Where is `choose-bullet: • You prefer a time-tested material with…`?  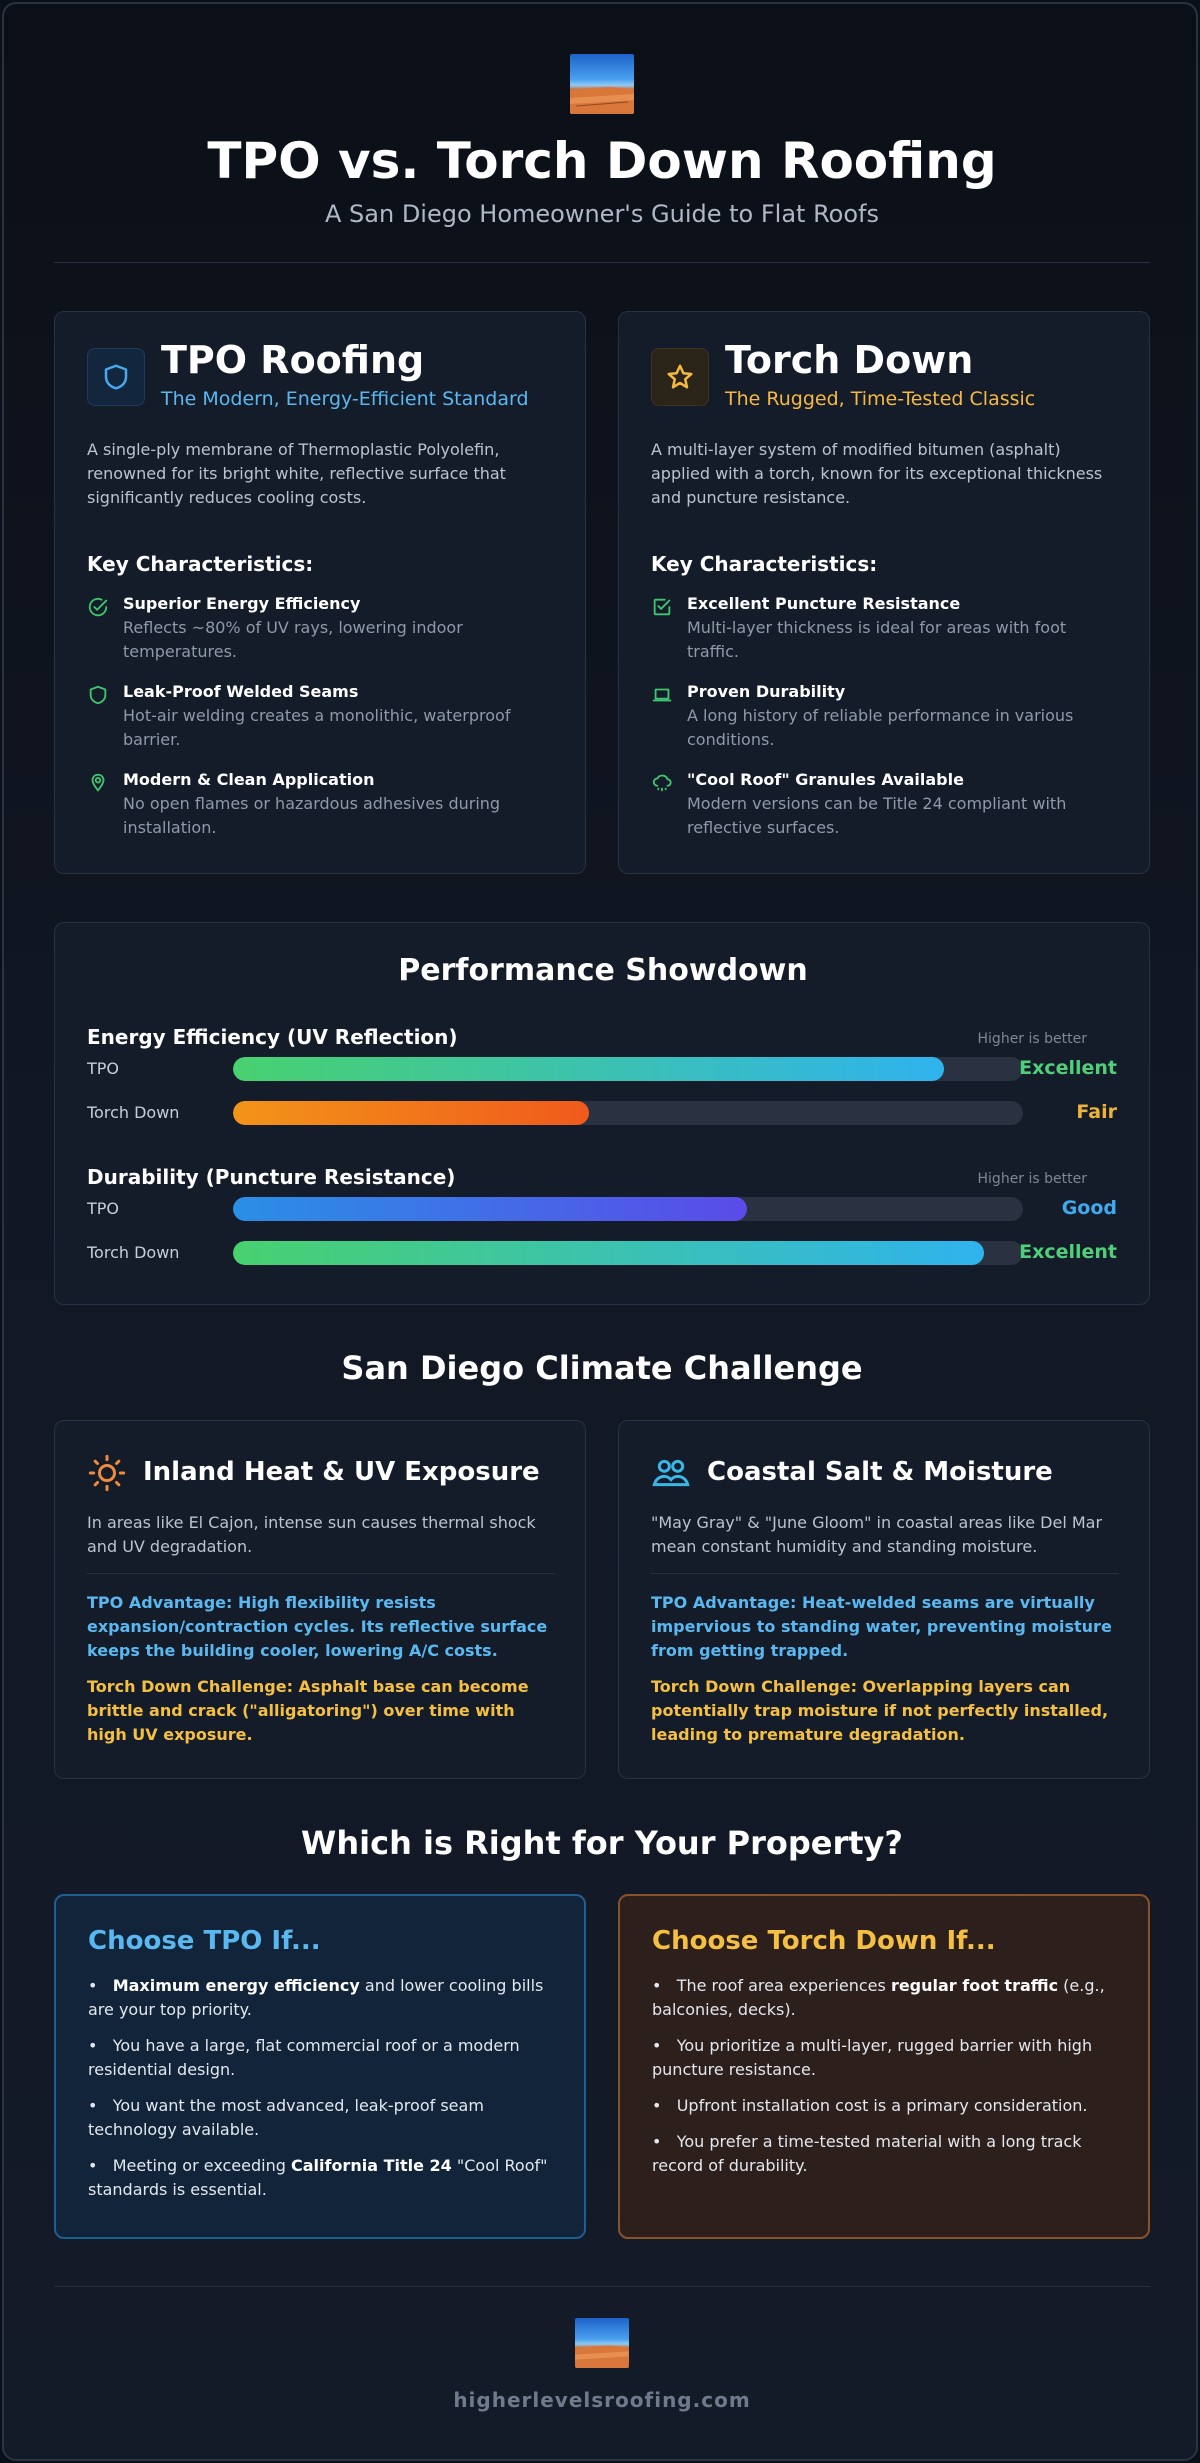
choose-bullet: • You prefer a time-tested material with… is located at coordinates (867, 2153).